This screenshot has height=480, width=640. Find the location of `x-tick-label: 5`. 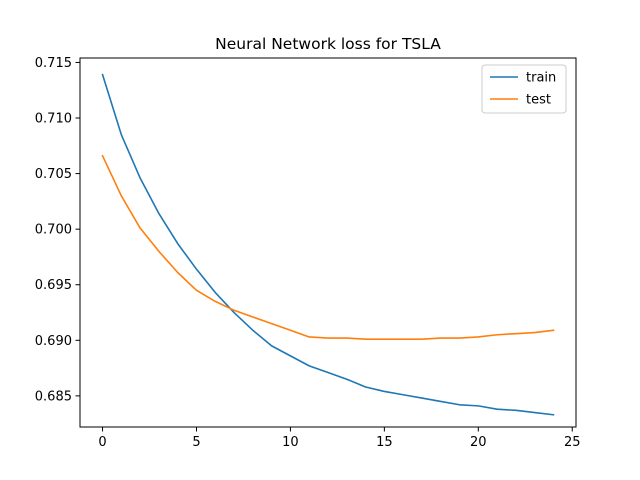

x-tick-label: 5 is located at coordinates (196, 442).